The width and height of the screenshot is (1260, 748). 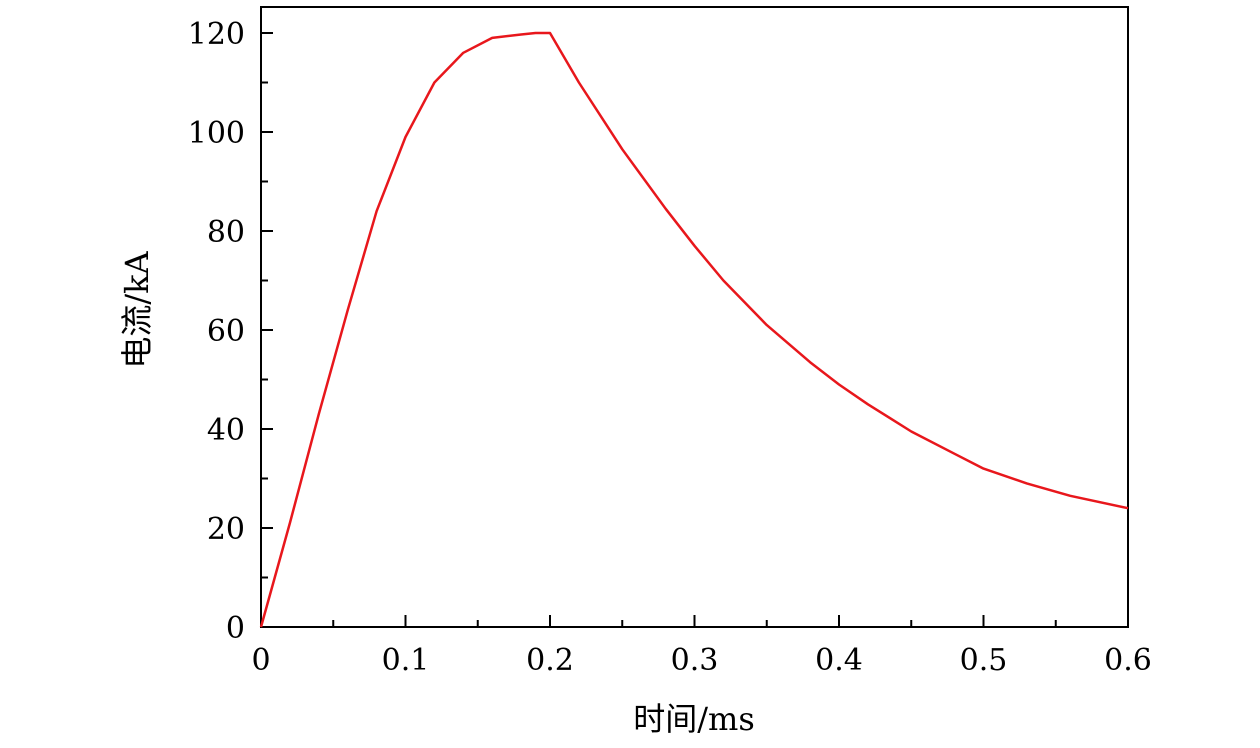 I want to click on y-tick-label: 100, so click(x=216, y=133).